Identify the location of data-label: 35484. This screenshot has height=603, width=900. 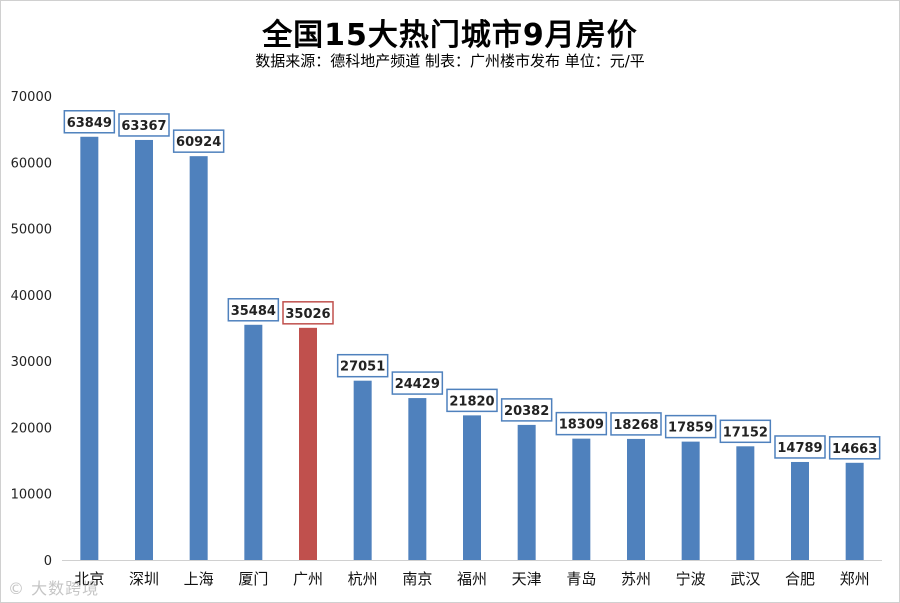
(253, 311).